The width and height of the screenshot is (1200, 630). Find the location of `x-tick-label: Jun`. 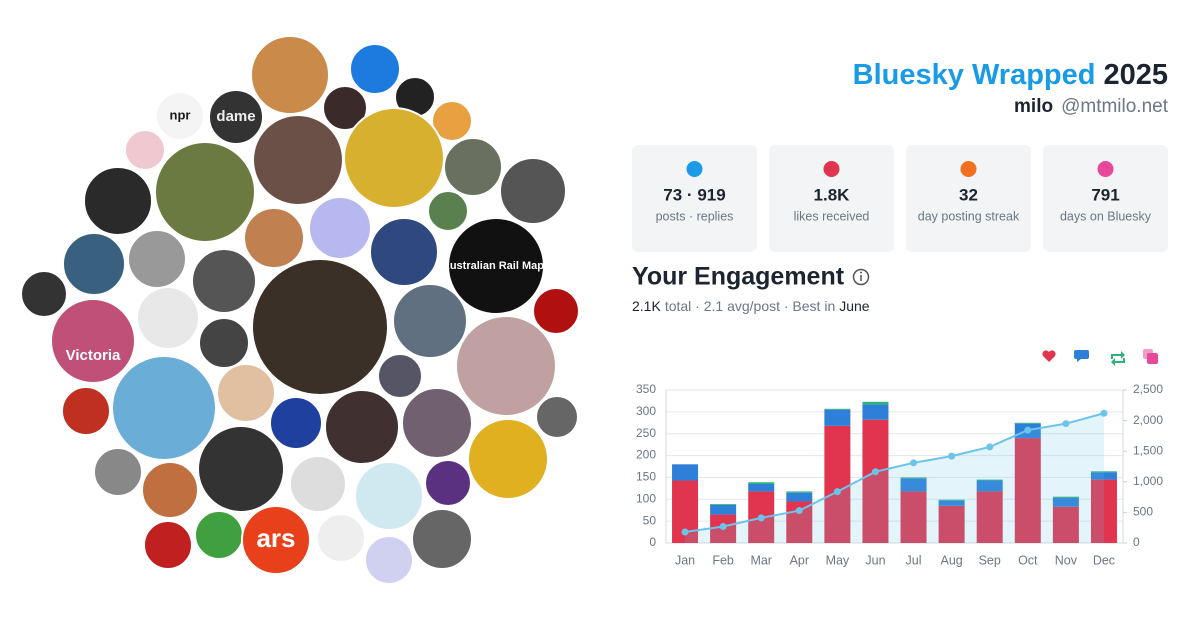

x-tick-label: Jun is located at coordinates (875, 560).